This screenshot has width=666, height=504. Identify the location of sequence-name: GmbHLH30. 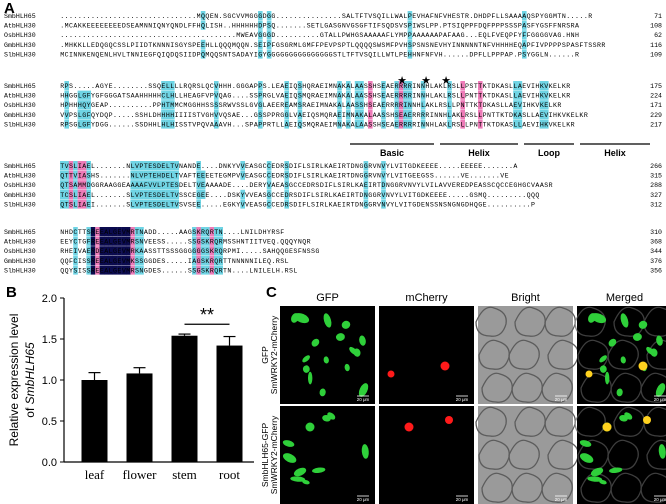
(20, 45).